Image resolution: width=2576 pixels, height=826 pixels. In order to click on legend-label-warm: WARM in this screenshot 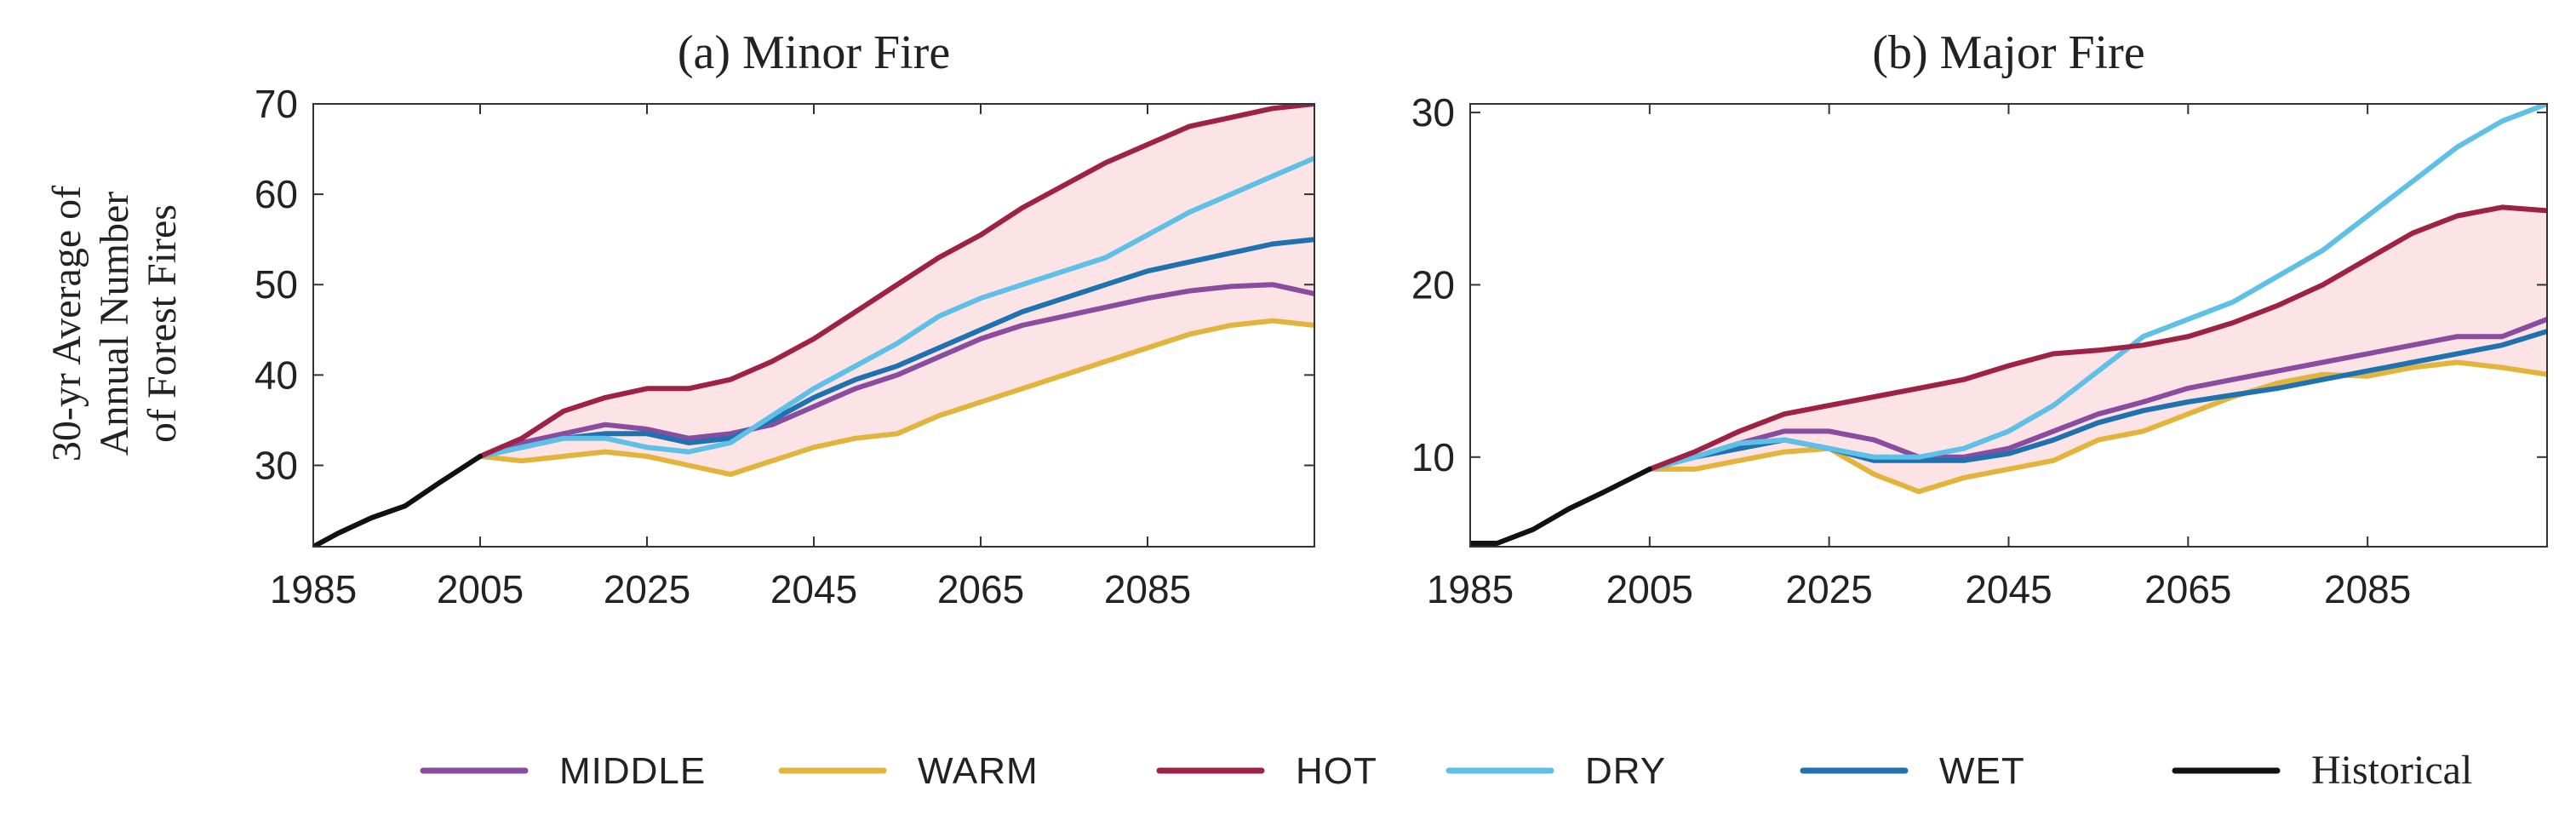, I will do `click(978, 771)`.